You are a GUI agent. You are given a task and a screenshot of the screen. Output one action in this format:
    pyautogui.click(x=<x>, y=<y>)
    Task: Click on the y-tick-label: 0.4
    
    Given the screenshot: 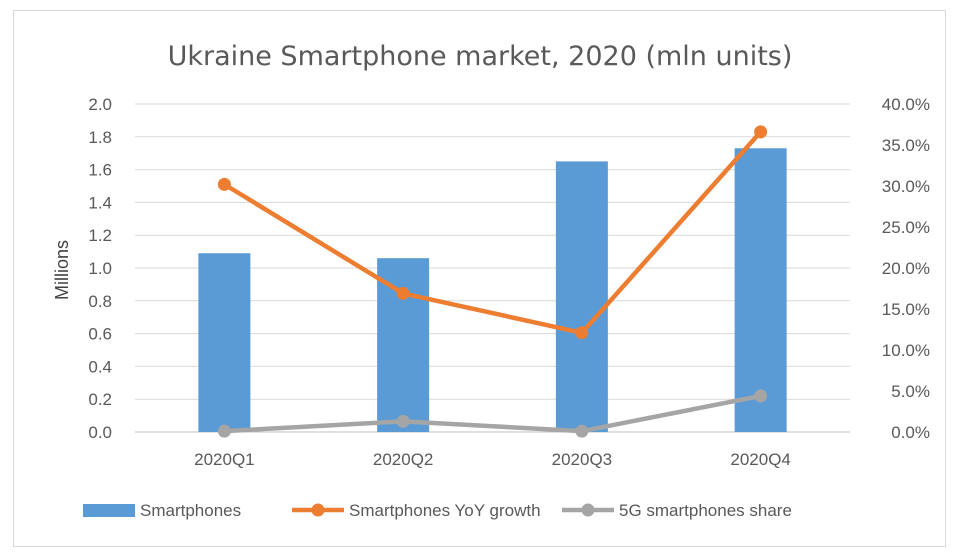 What is the action you would take?
    pyautogui.click(x=100, y=366)
    